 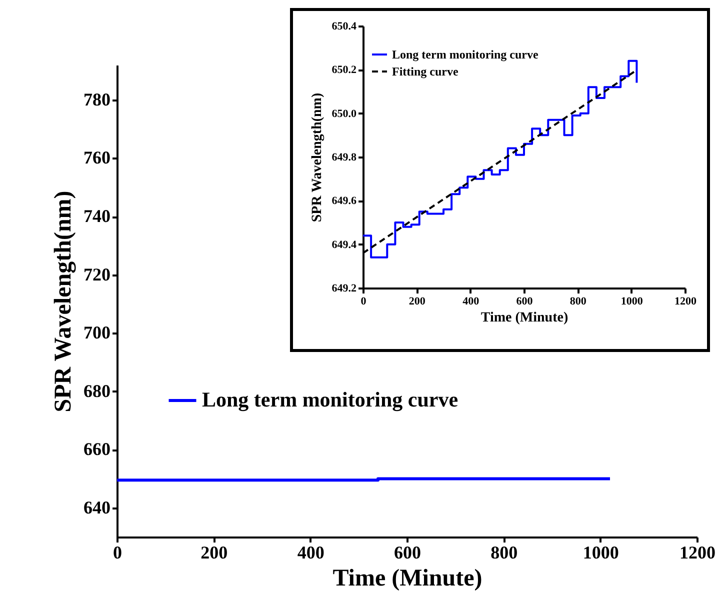 What do you see at coordinates (97, 449) in the screenshot?
I see `y-tick-label: 660` at bounding box center [97, 449].